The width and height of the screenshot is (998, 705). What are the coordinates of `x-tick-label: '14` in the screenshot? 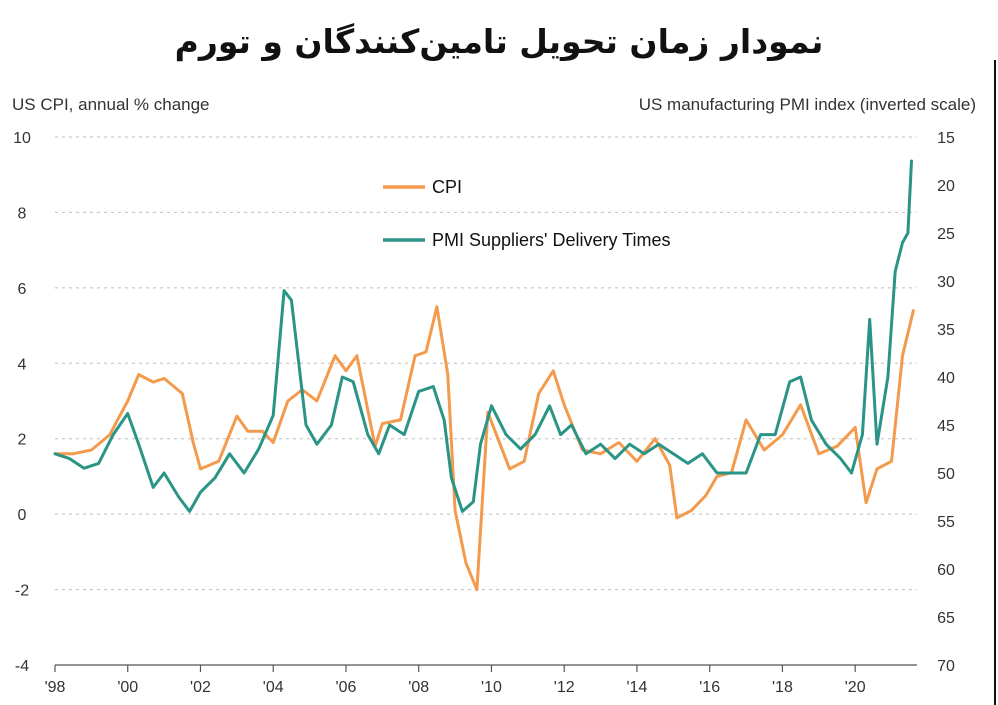 It's located at (637, 687).